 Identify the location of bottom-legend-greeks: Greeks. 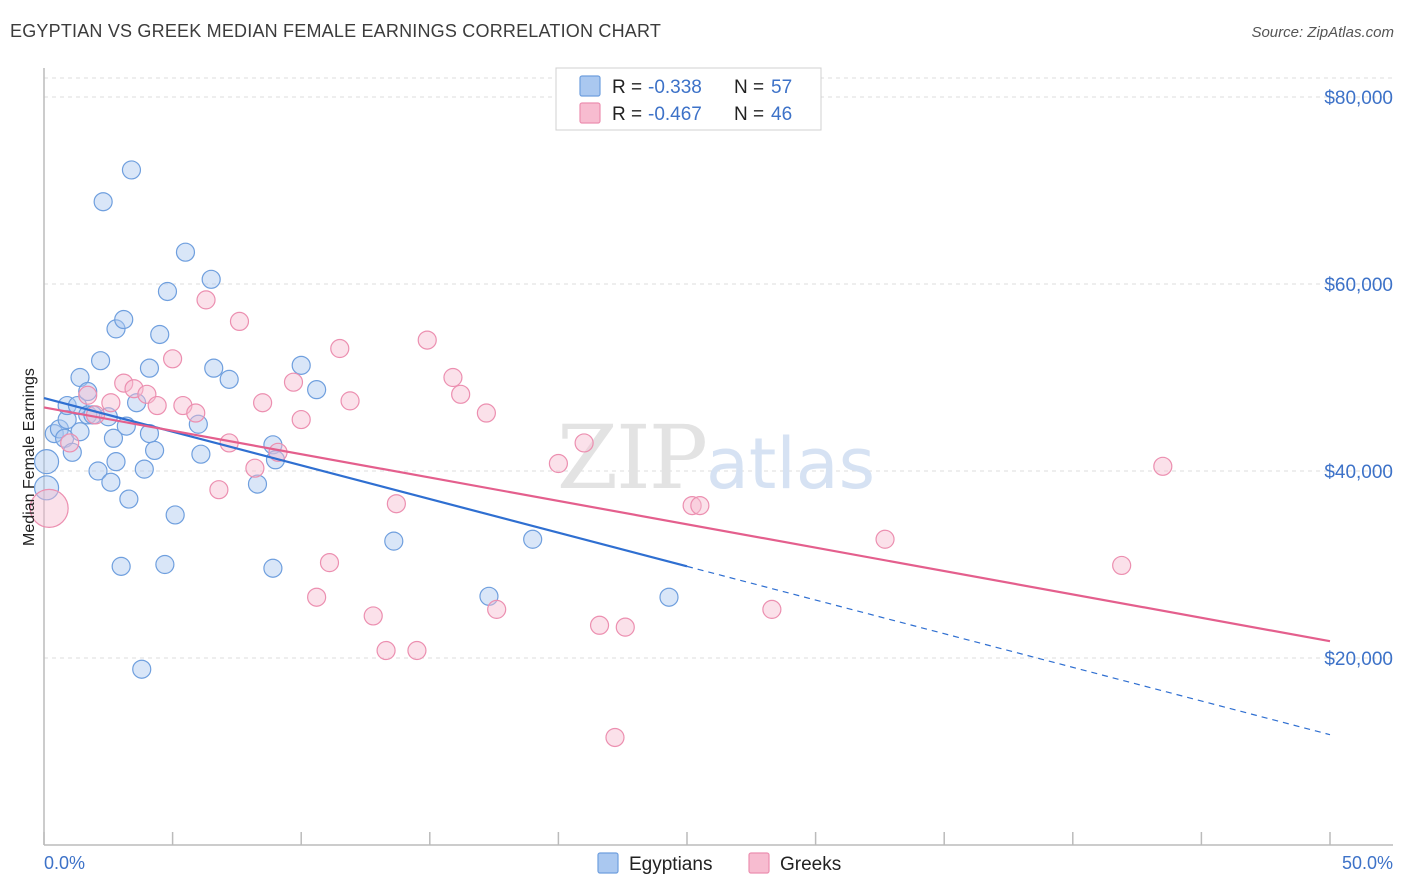
(810, 864).